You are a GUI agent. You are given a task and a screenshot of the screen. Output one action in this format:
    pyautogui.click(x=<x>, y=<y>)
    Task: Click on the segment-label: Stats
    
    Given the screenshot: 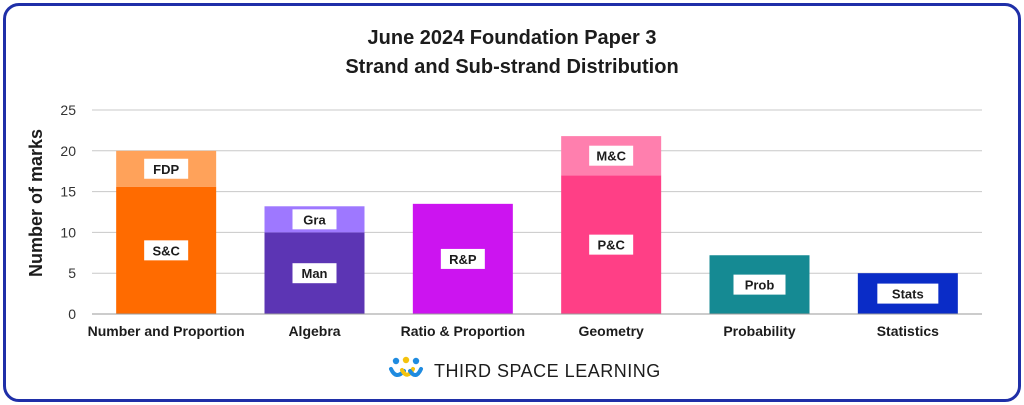 What is the action you would take?
    pyautogui.click(x=908, y=294)
    